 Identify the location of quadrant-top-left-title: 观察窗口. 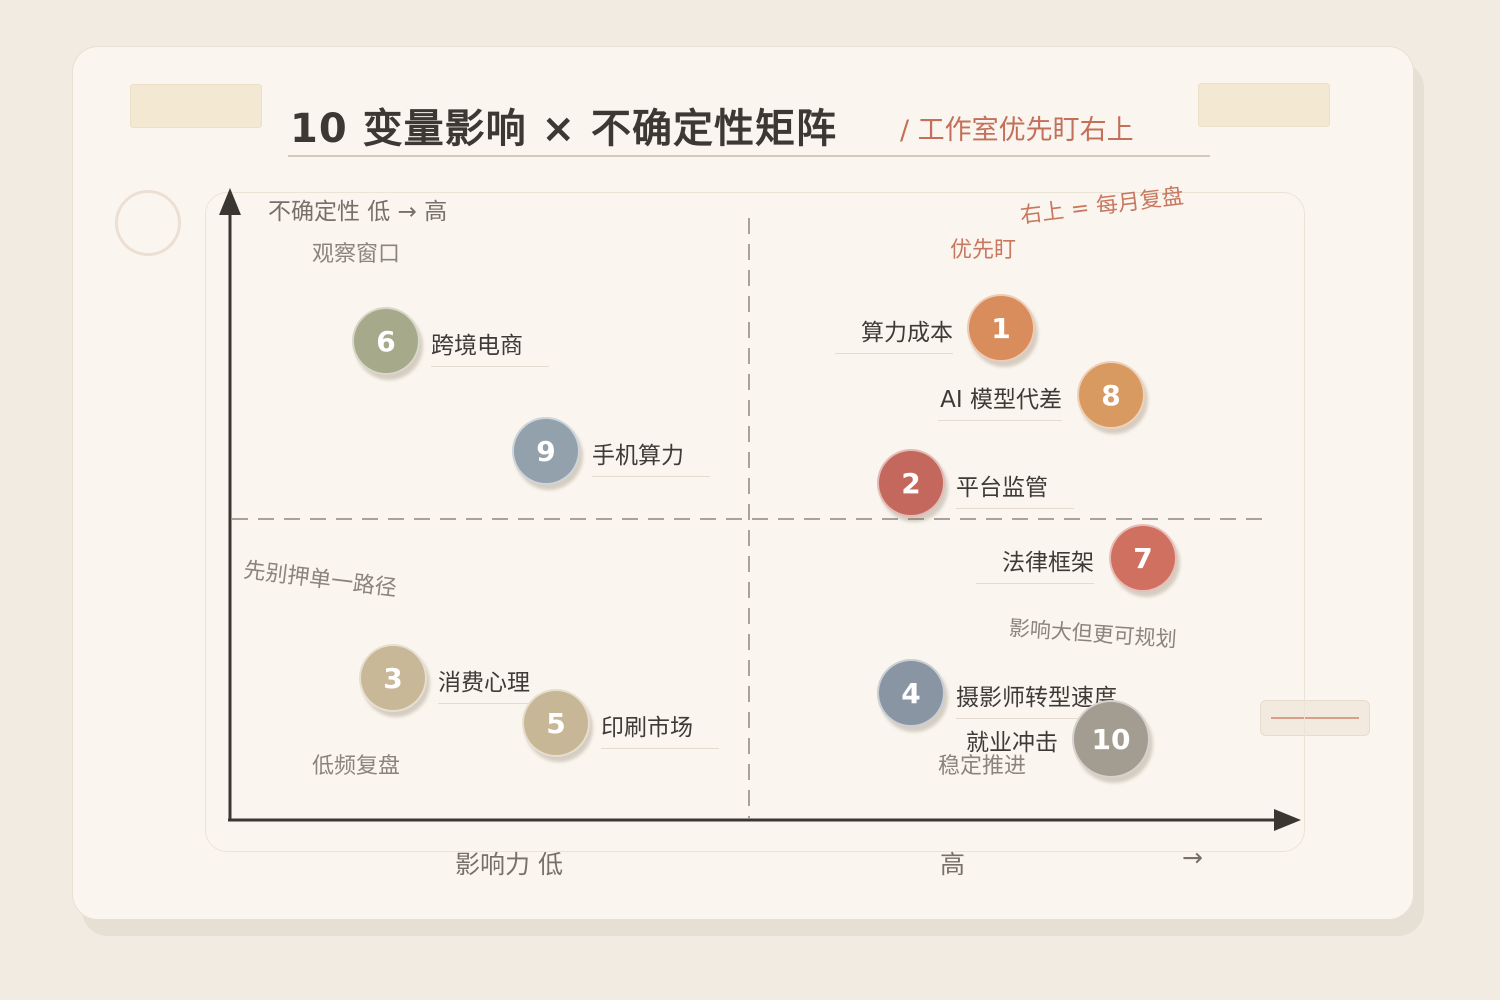
(356, 254).